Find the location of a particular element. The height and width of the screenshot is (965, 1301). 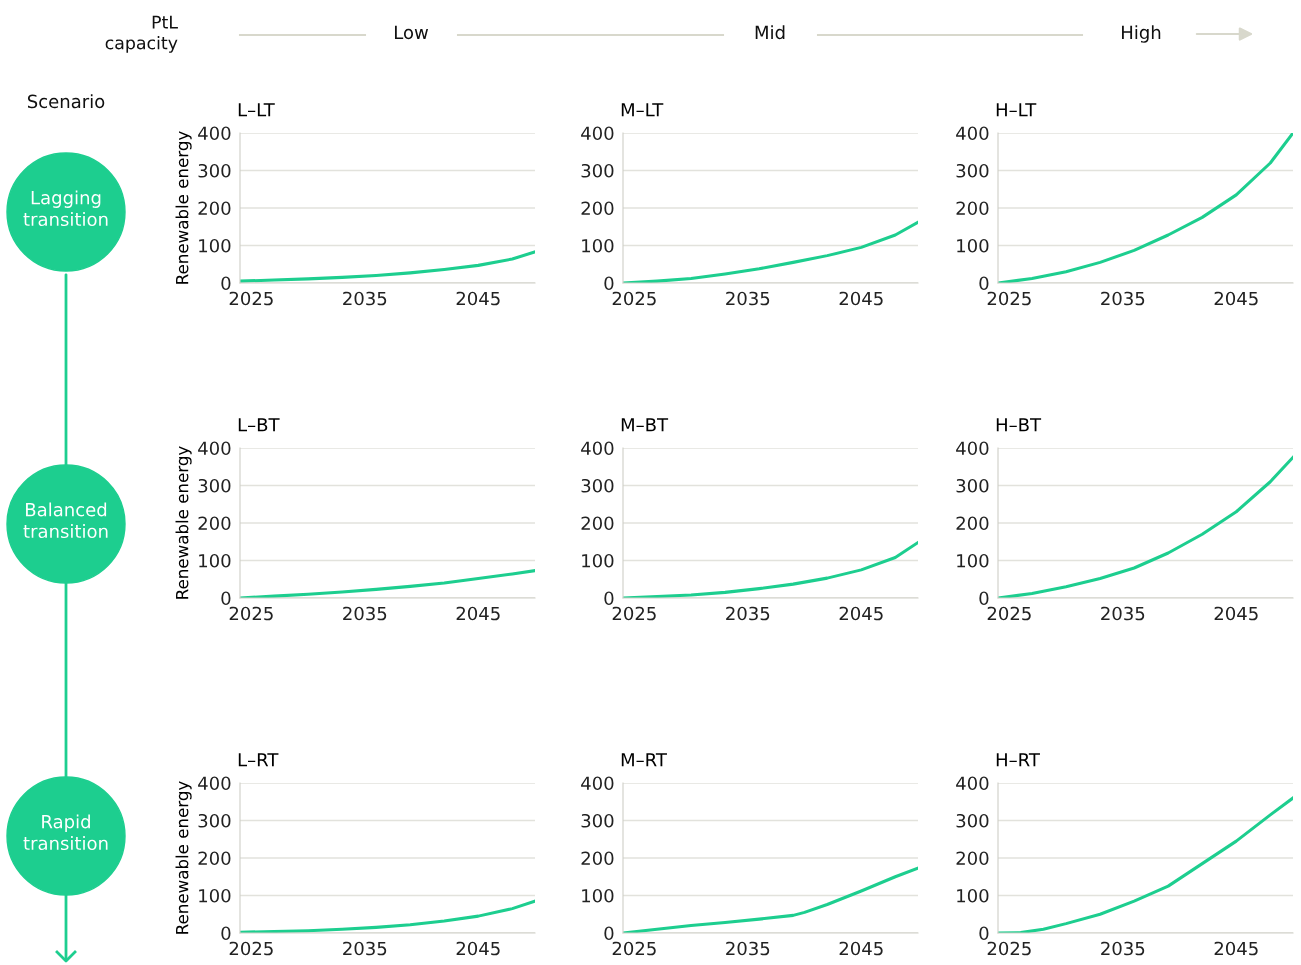

chart-title: H–BT is located at coordinates (1019, 425).